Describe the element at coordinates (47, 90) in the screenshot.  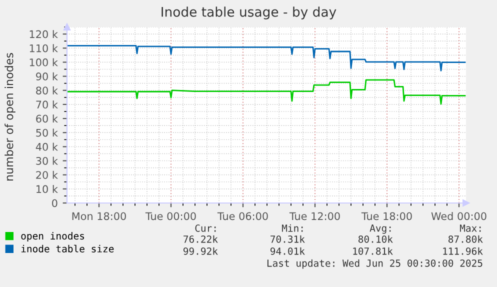
I see `y-tick-label: 80 k` at that location.